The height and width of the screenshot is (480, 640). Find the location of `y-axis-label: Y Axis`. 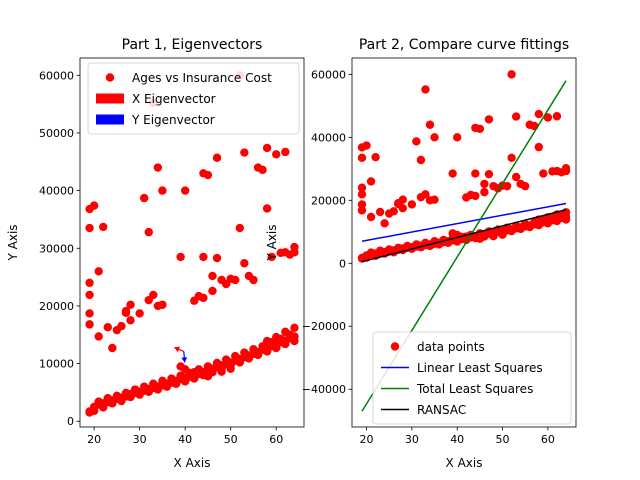

y-axis-label: Y Axis is located at coordinates (13, 242).